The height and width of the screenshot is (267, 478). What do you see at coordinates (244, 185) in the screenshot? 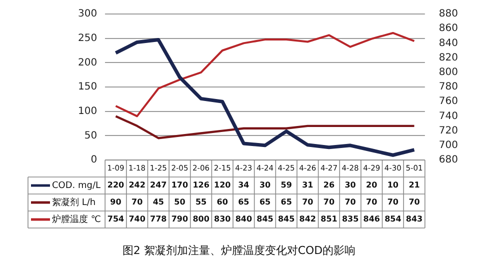
I see `data-label: 34` at bounding box center [244, 185].